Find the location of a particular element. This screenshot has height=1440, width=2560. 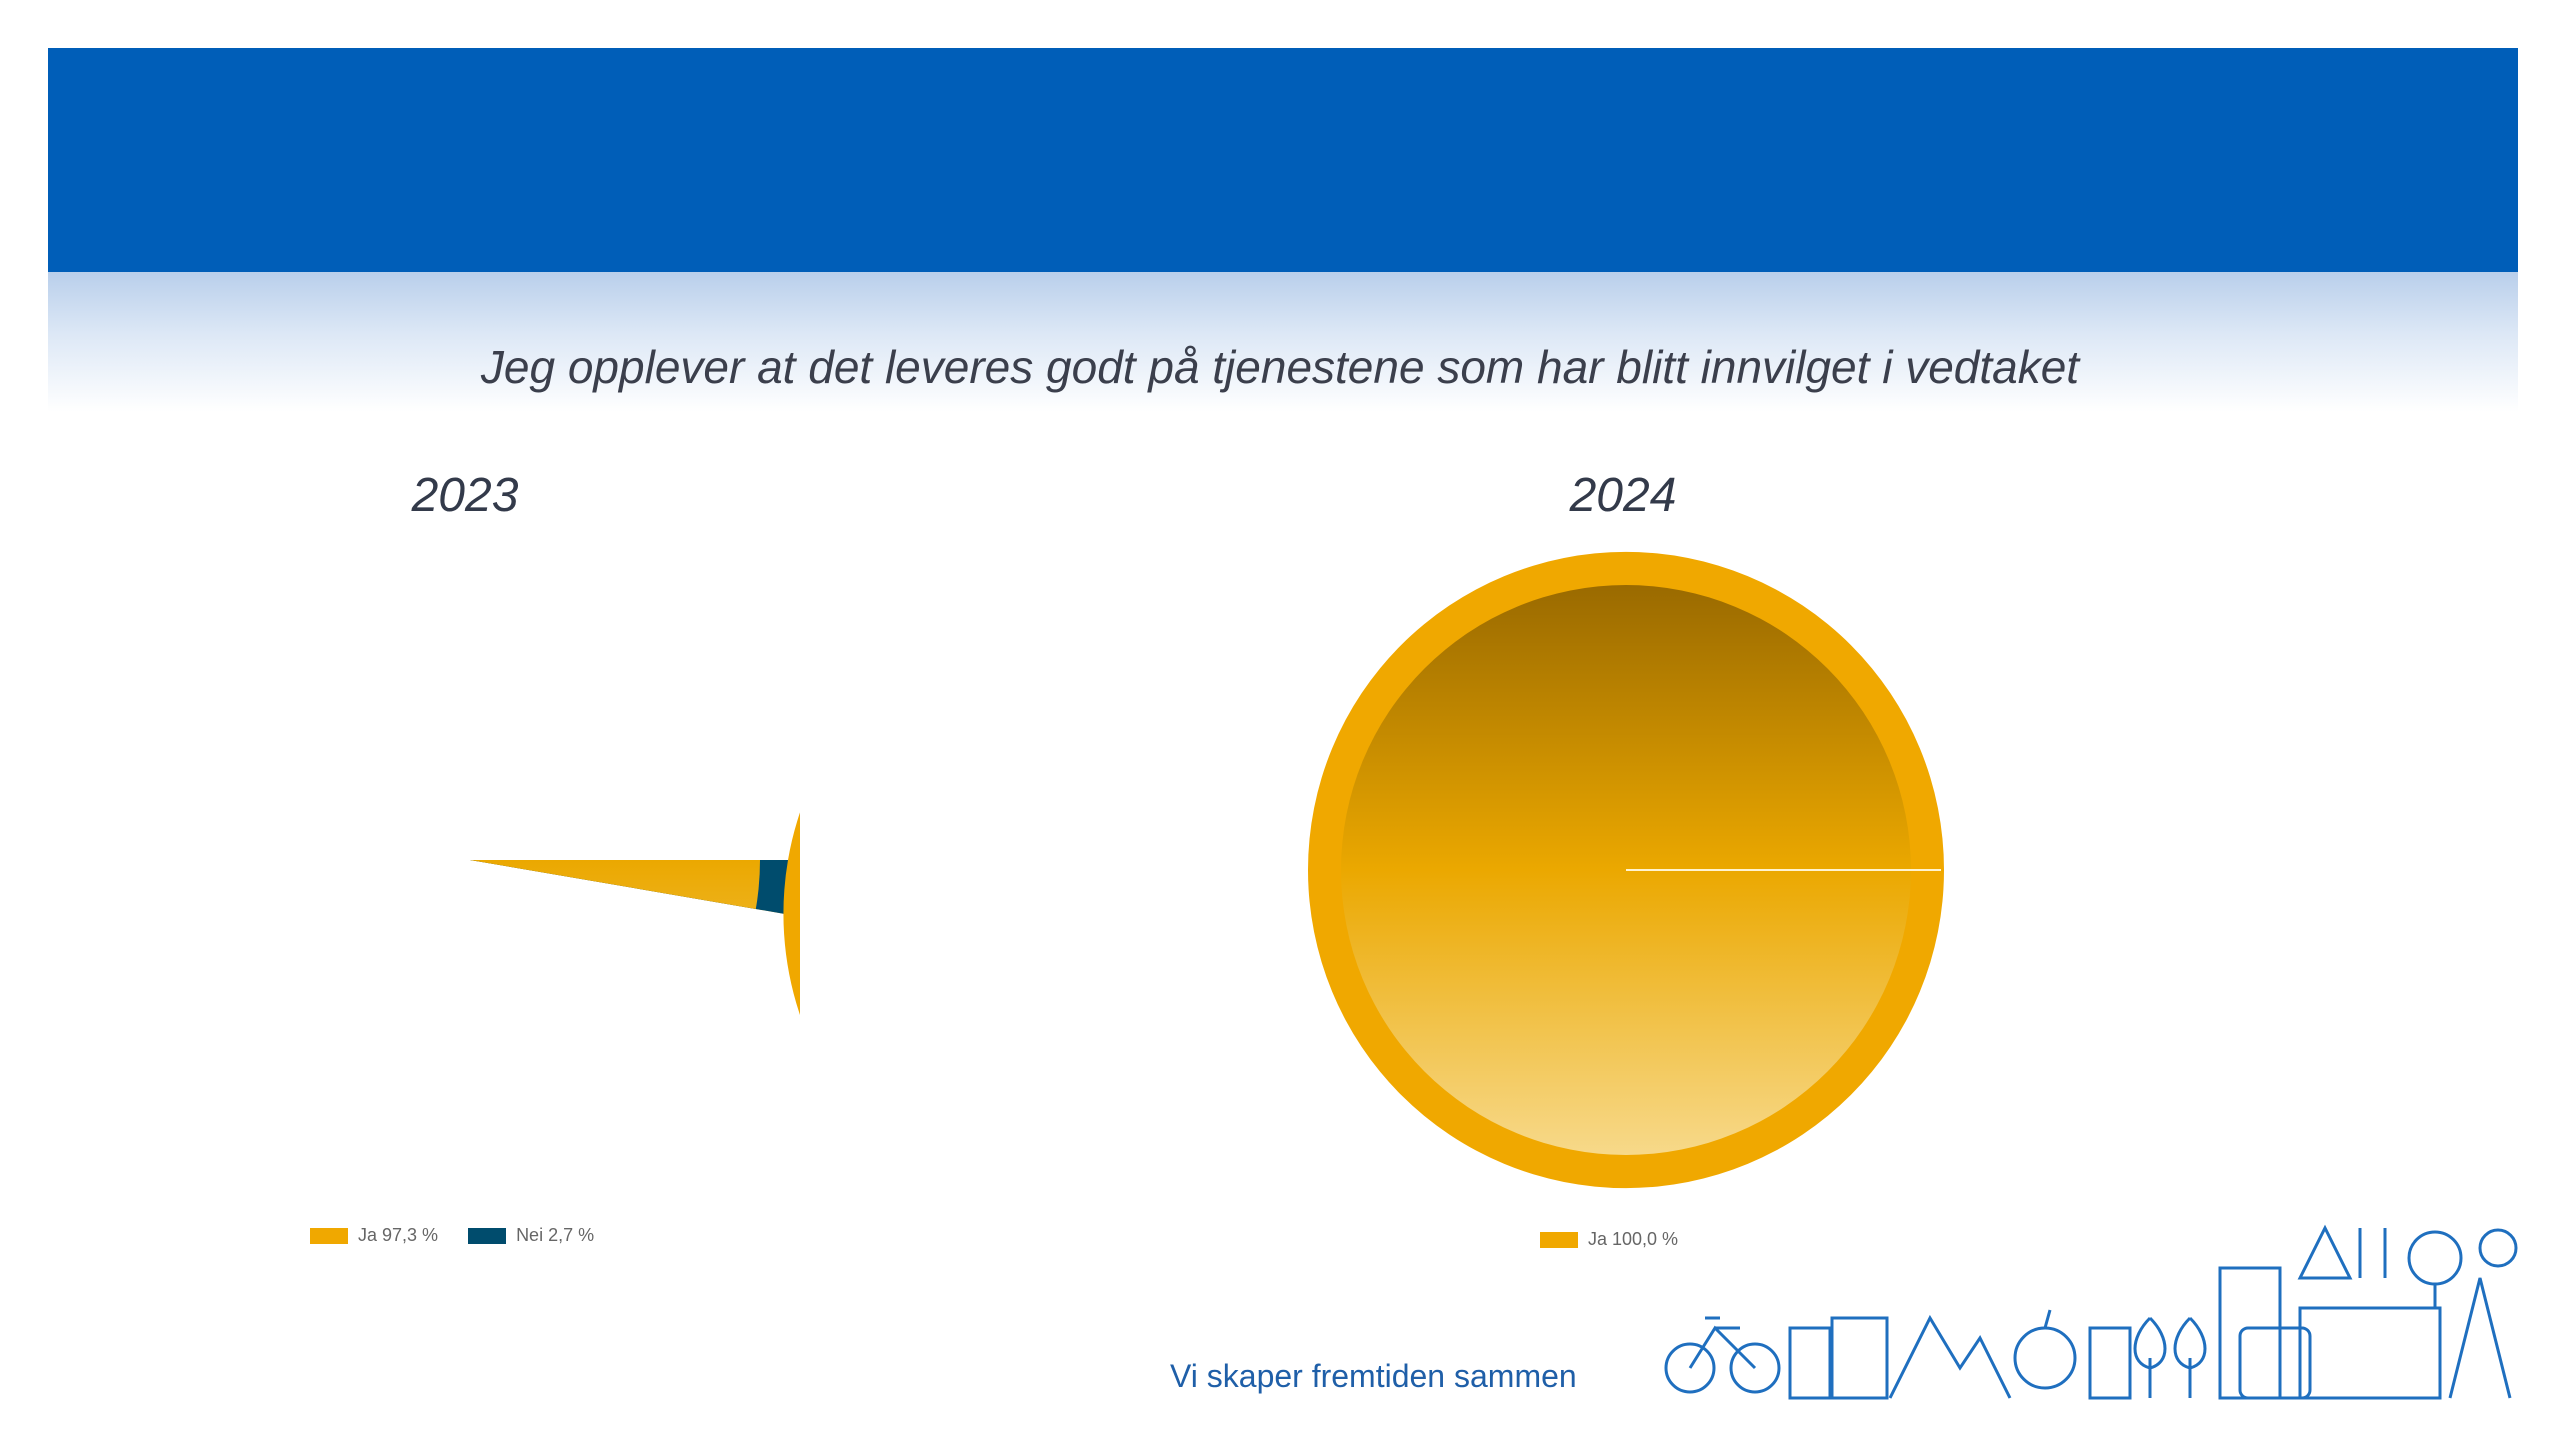

pie-inner-shade is located at coordinates (615, 872).